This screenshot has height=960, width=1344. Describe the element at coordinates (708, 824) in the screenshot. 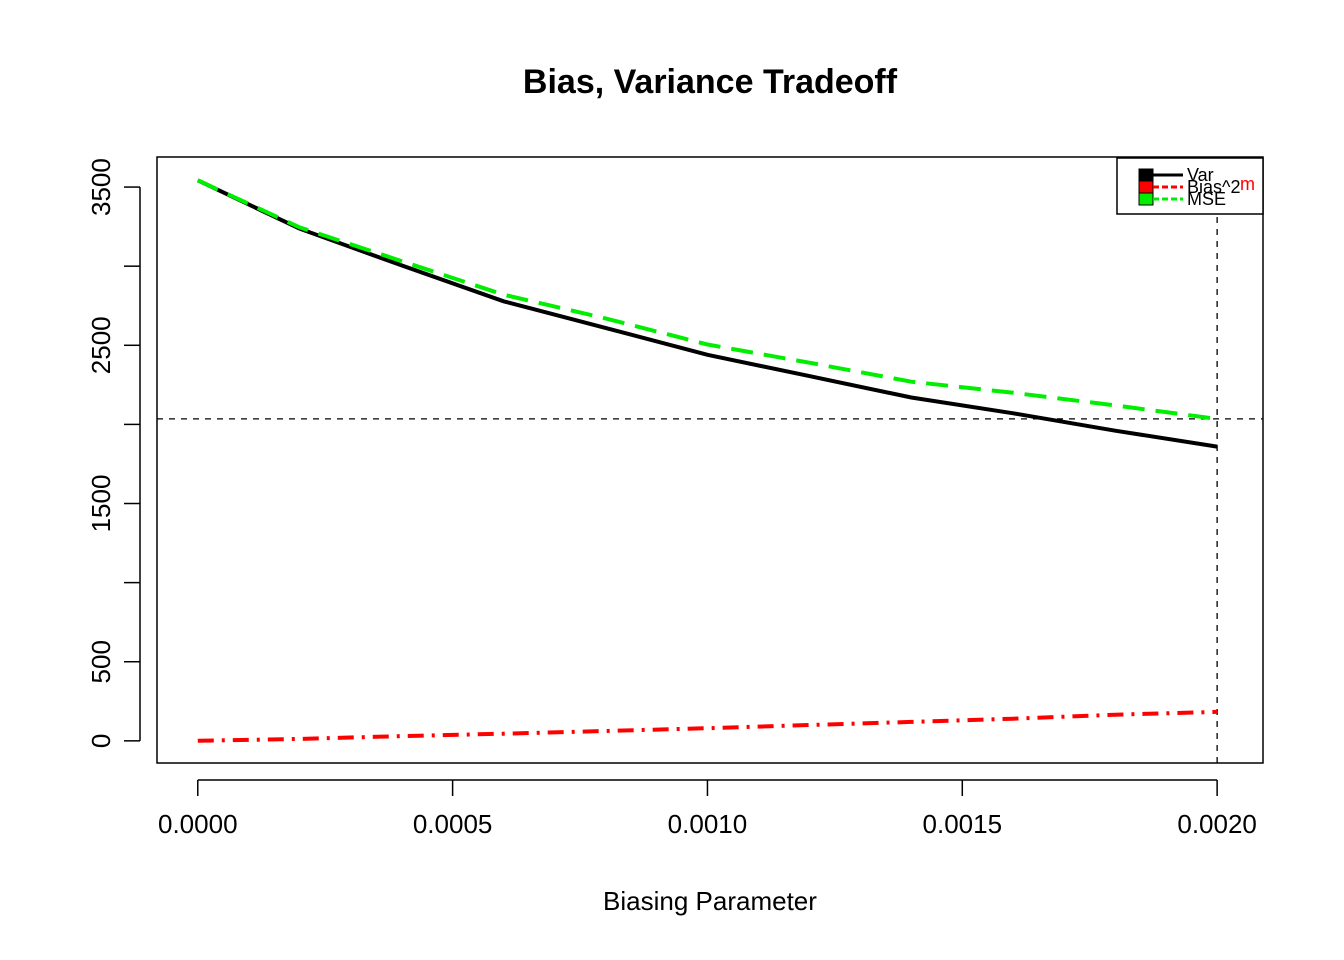

I see `x-tick-label: 0.0010` at that location.